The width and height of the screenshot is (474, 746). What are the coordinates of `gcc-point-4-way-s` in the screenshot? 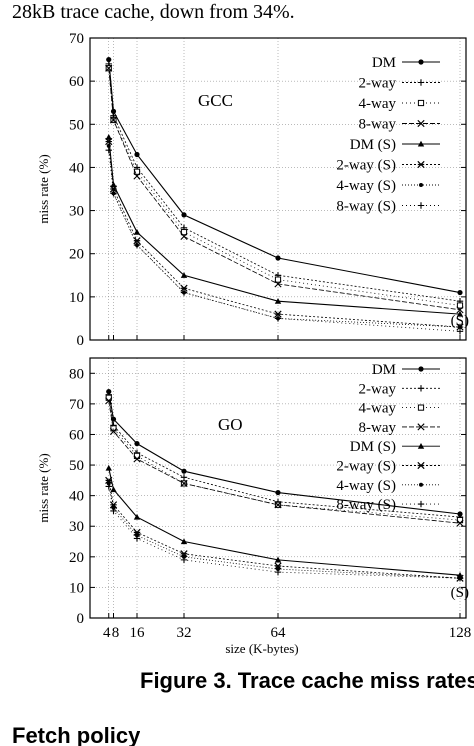 It's located at (460, 327).